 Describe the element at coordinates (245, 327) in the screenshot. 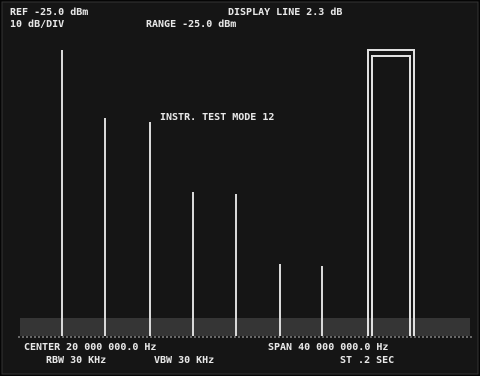

I see `noise-floor` at that location.